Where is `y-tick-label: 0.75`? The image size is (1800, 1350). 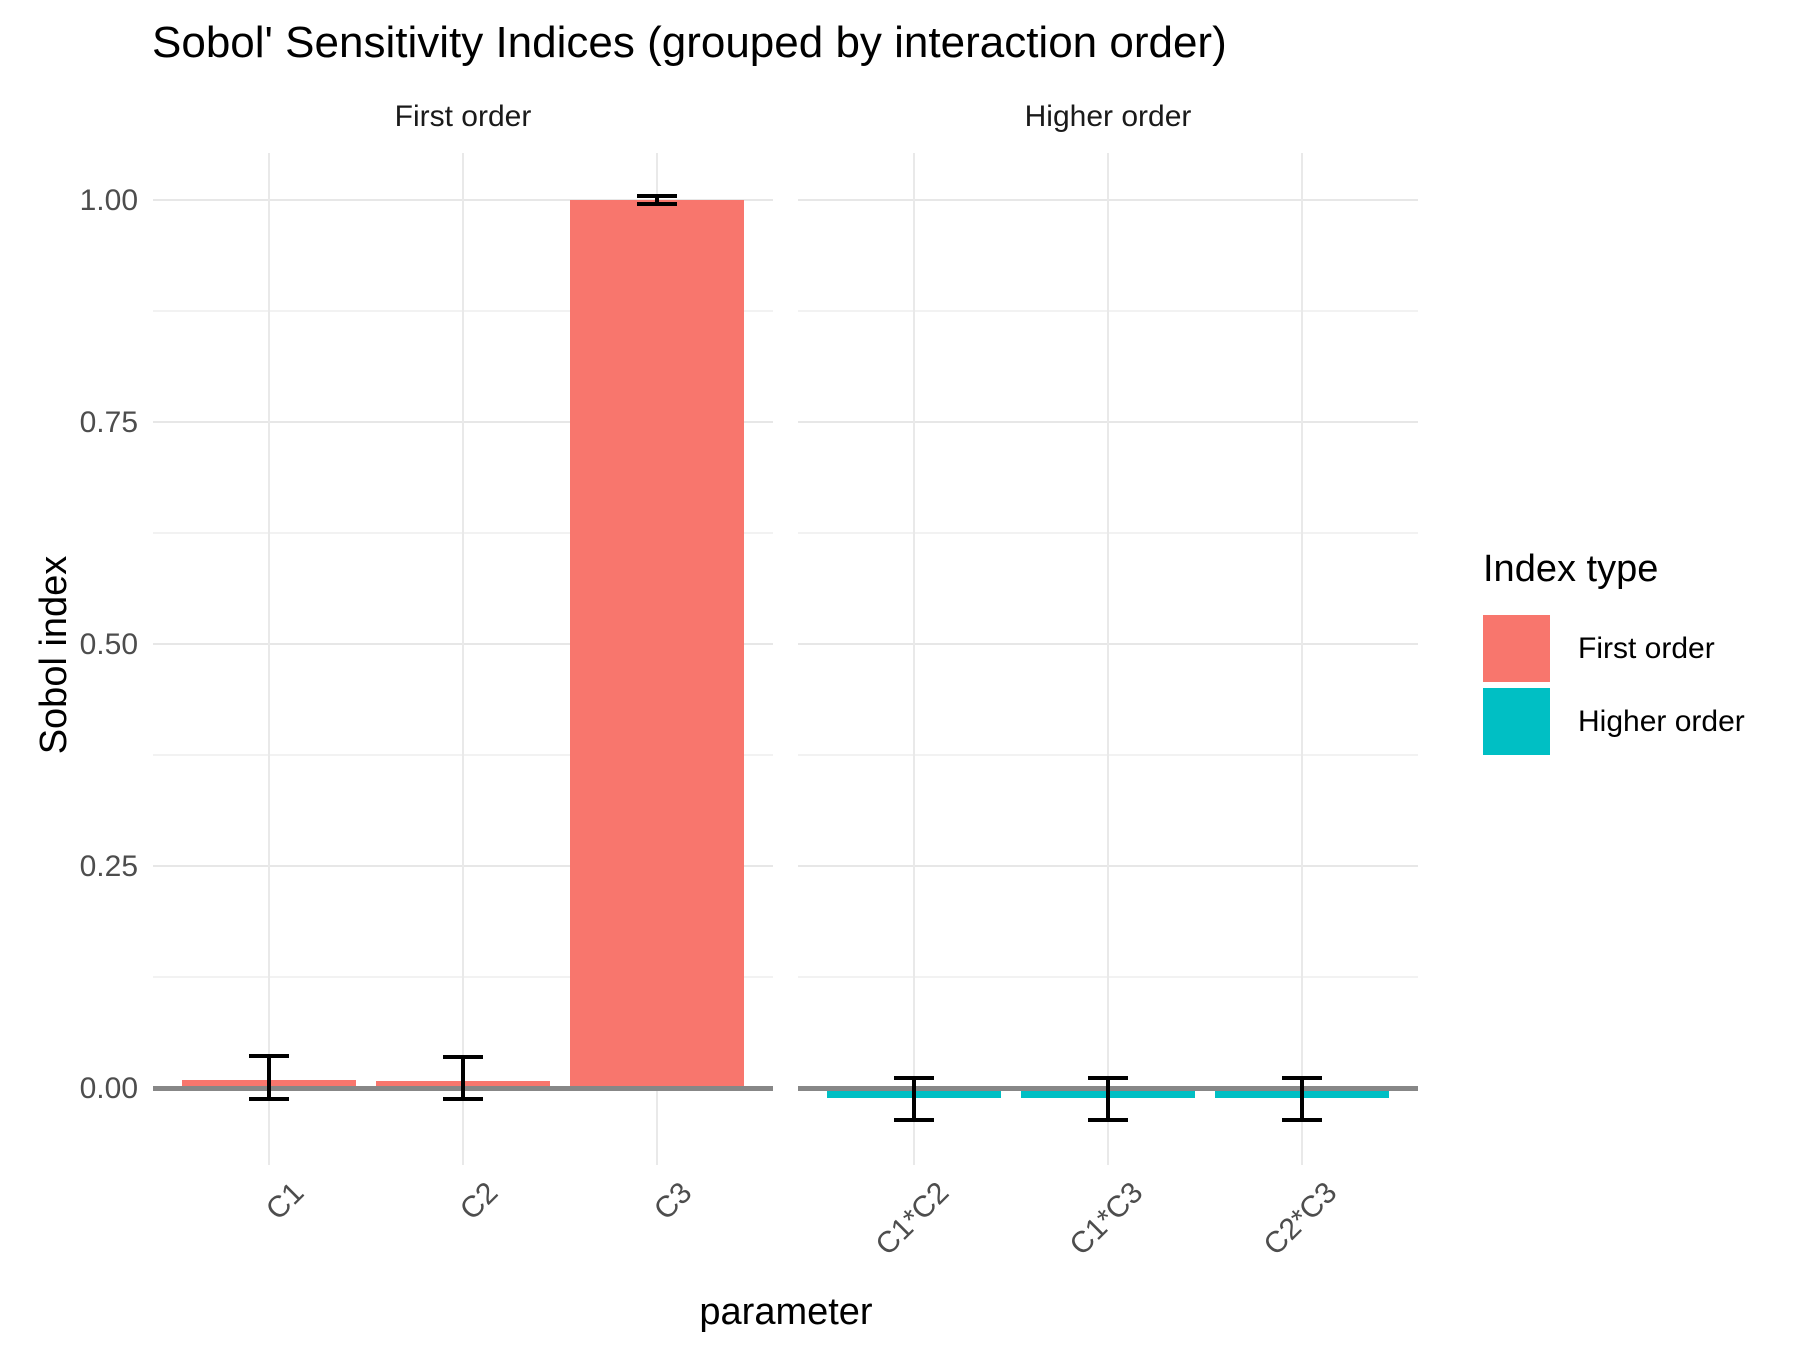
y-tick-label: 0.75 is located at coordinates (108, 422).